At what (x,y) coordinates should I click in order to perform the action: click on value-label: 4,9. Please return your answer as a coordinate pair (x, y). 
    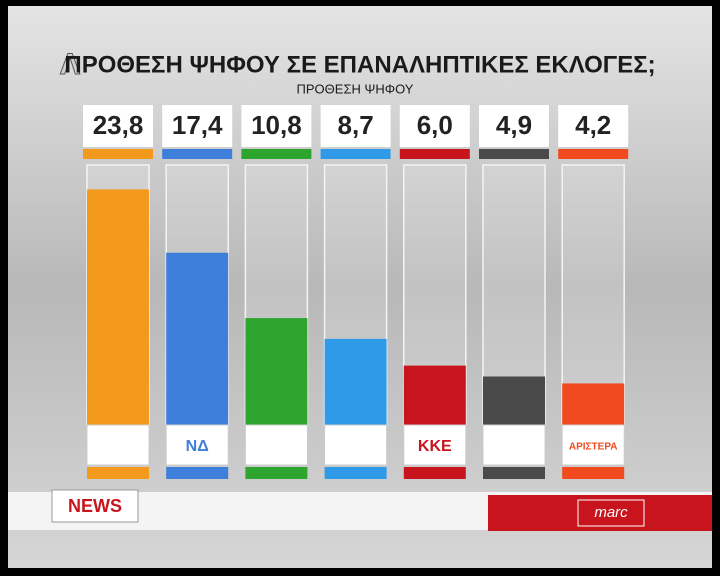
    Looking at the image, I should click on (514, 125).